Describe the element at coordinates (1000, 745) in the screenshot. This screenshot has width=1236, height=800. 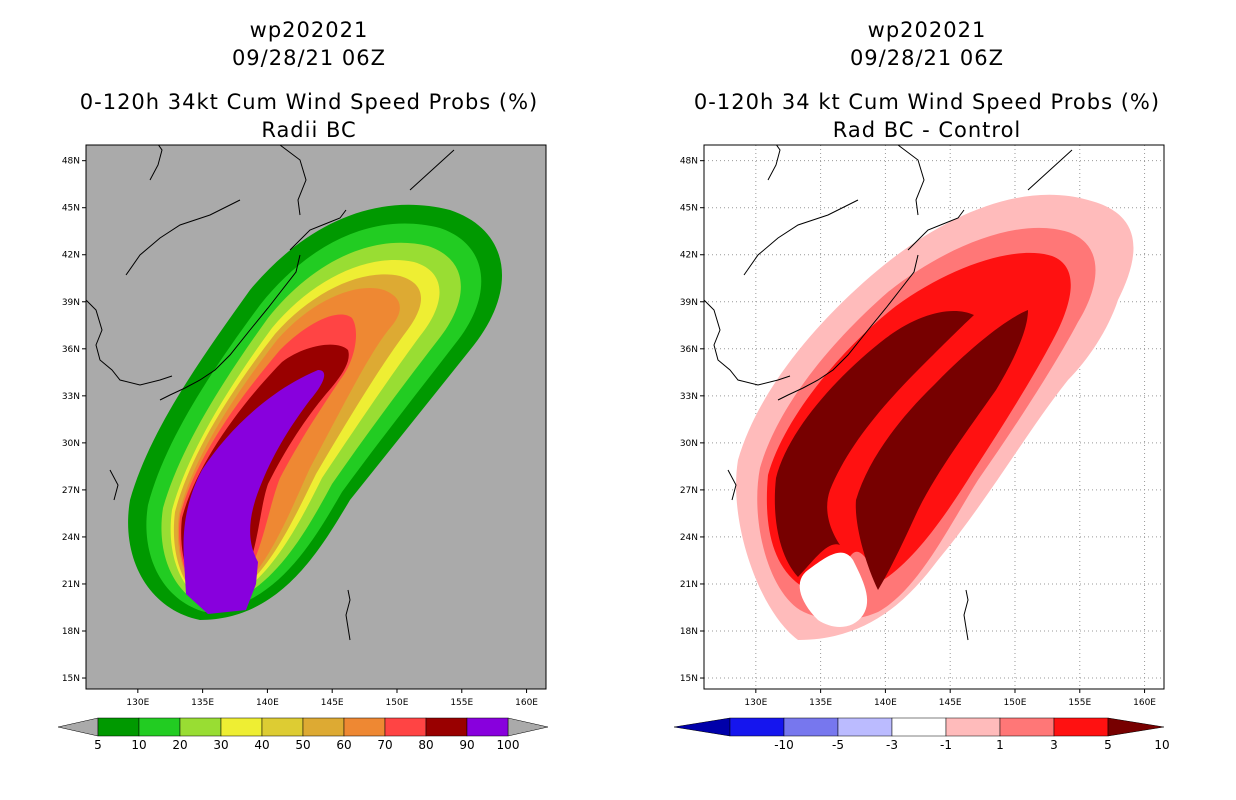
I see `colorbar-label: 1` at that location.